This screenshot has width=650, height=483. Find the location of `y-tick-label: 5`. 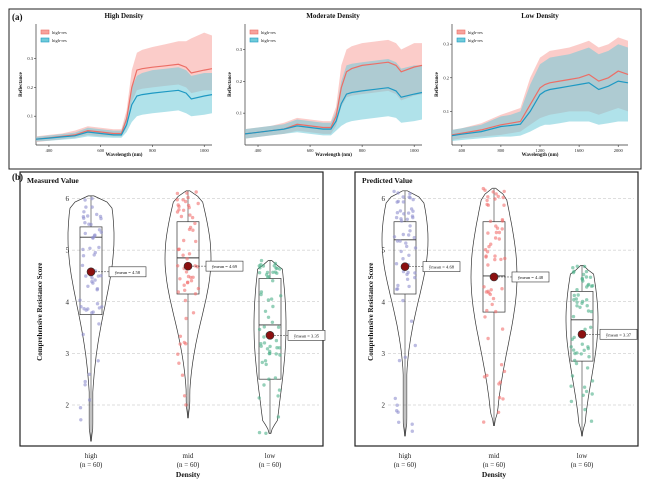

y-tick-label: 5 is located at coordinates (384, 251).